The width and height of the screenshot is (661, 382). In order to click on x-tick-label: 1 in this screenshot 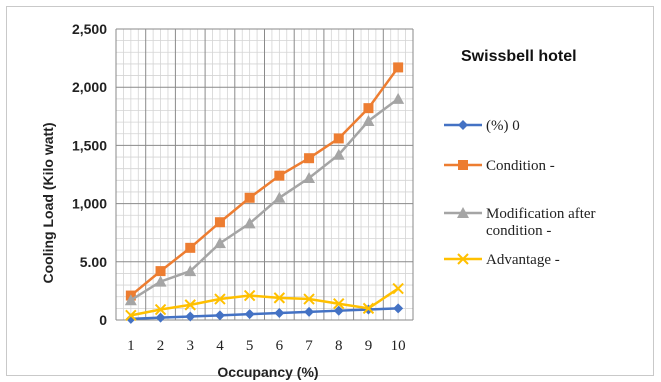, I will do `click(131, 346)`.